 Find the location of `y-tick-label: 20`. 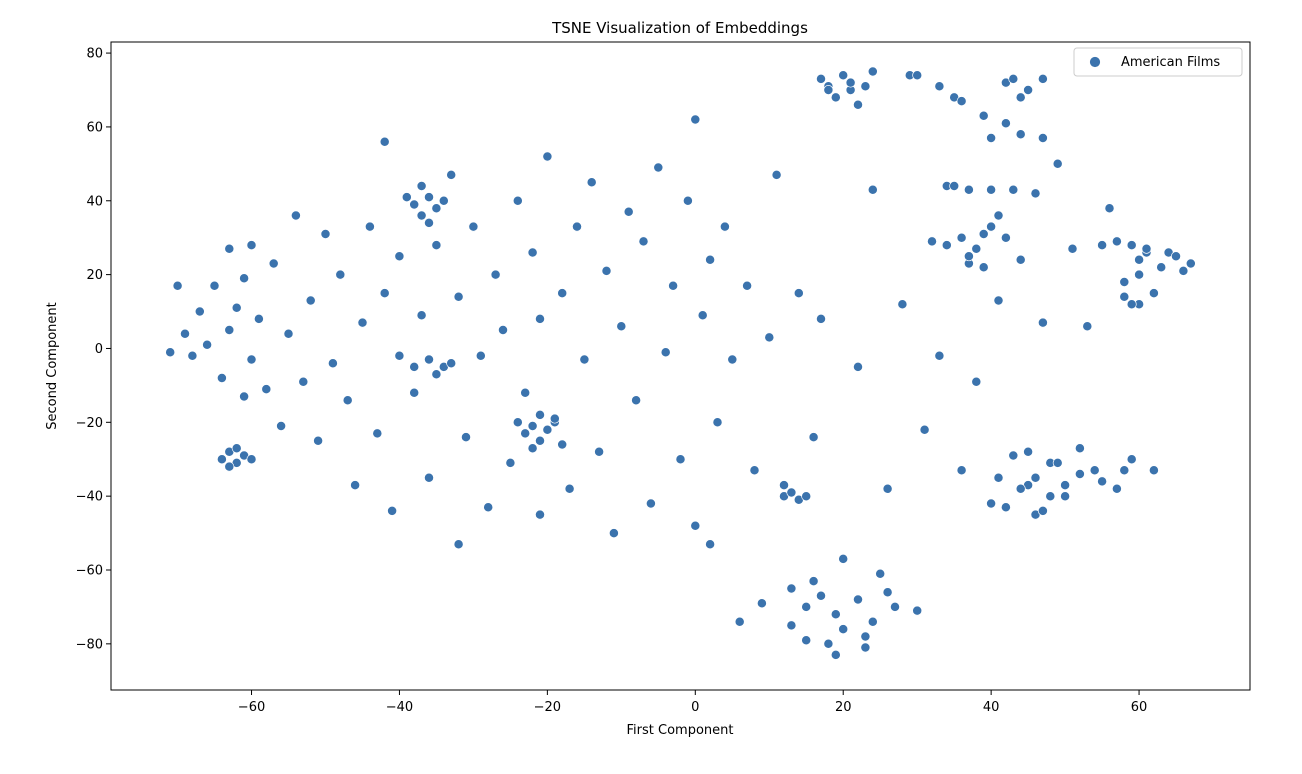

y-tick-label: 20 is located at coordinates (94, 275).